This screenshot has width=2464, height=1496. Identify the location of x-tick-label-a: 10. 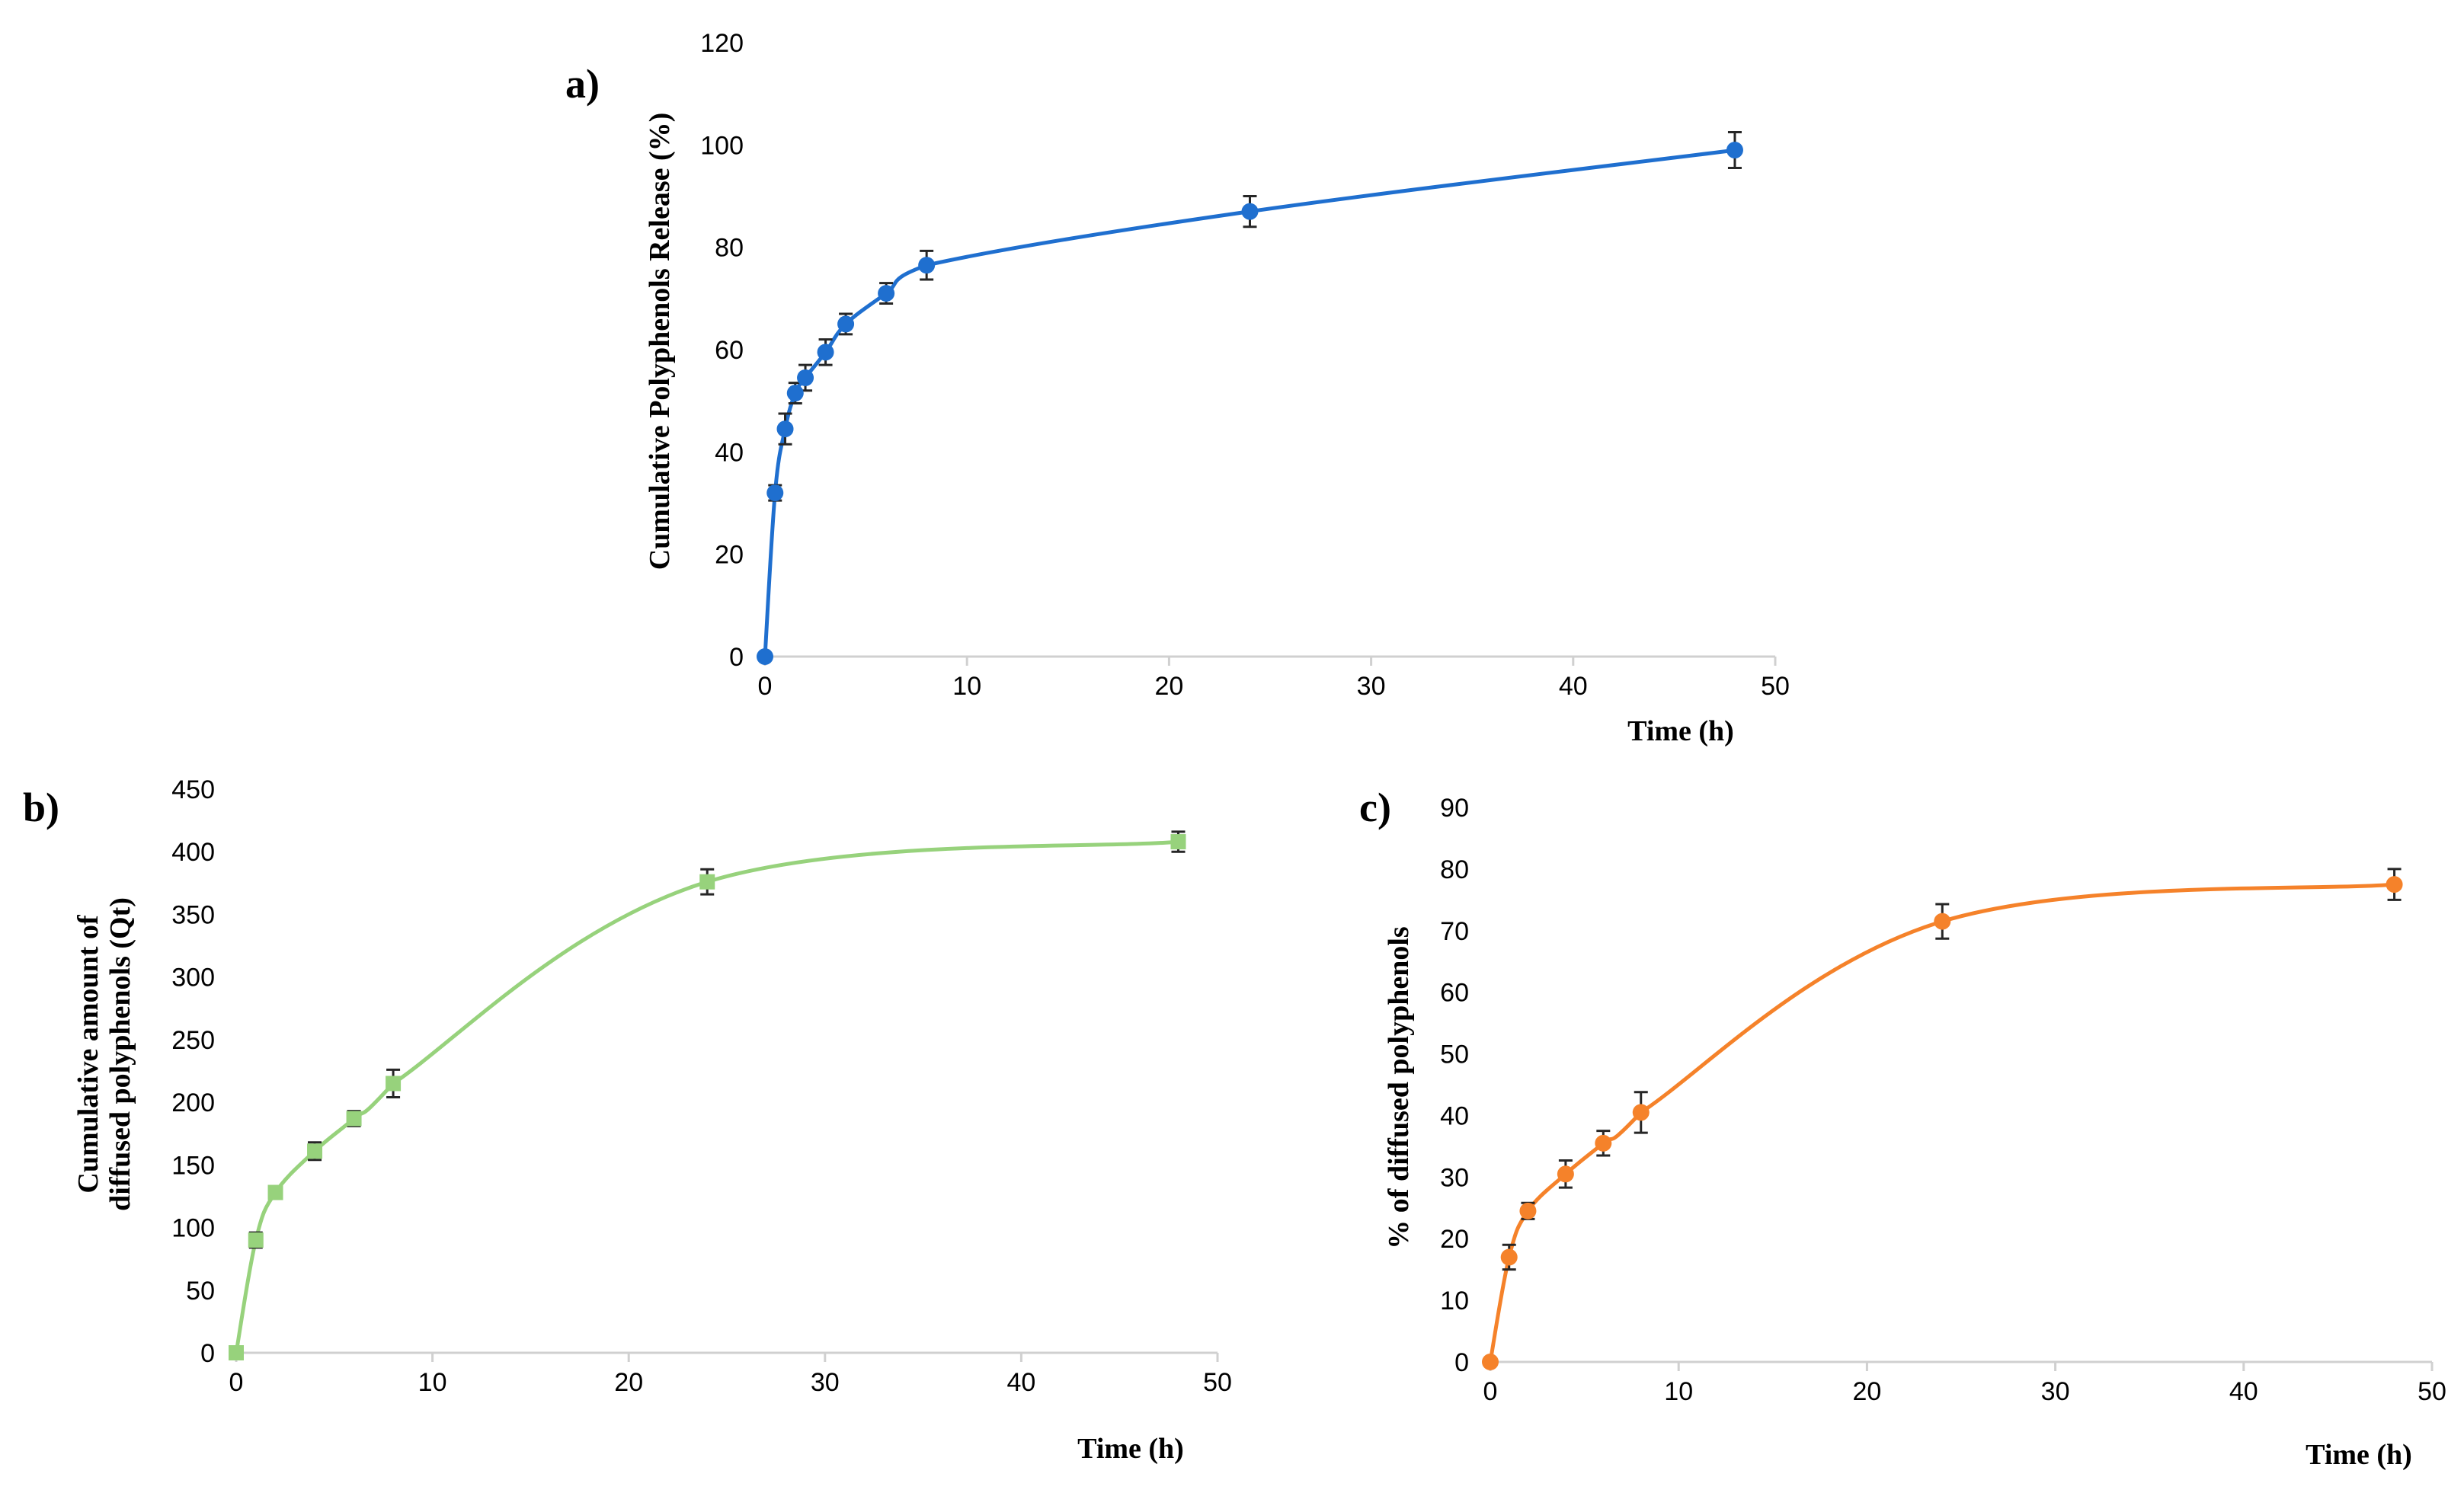
(966, 686).